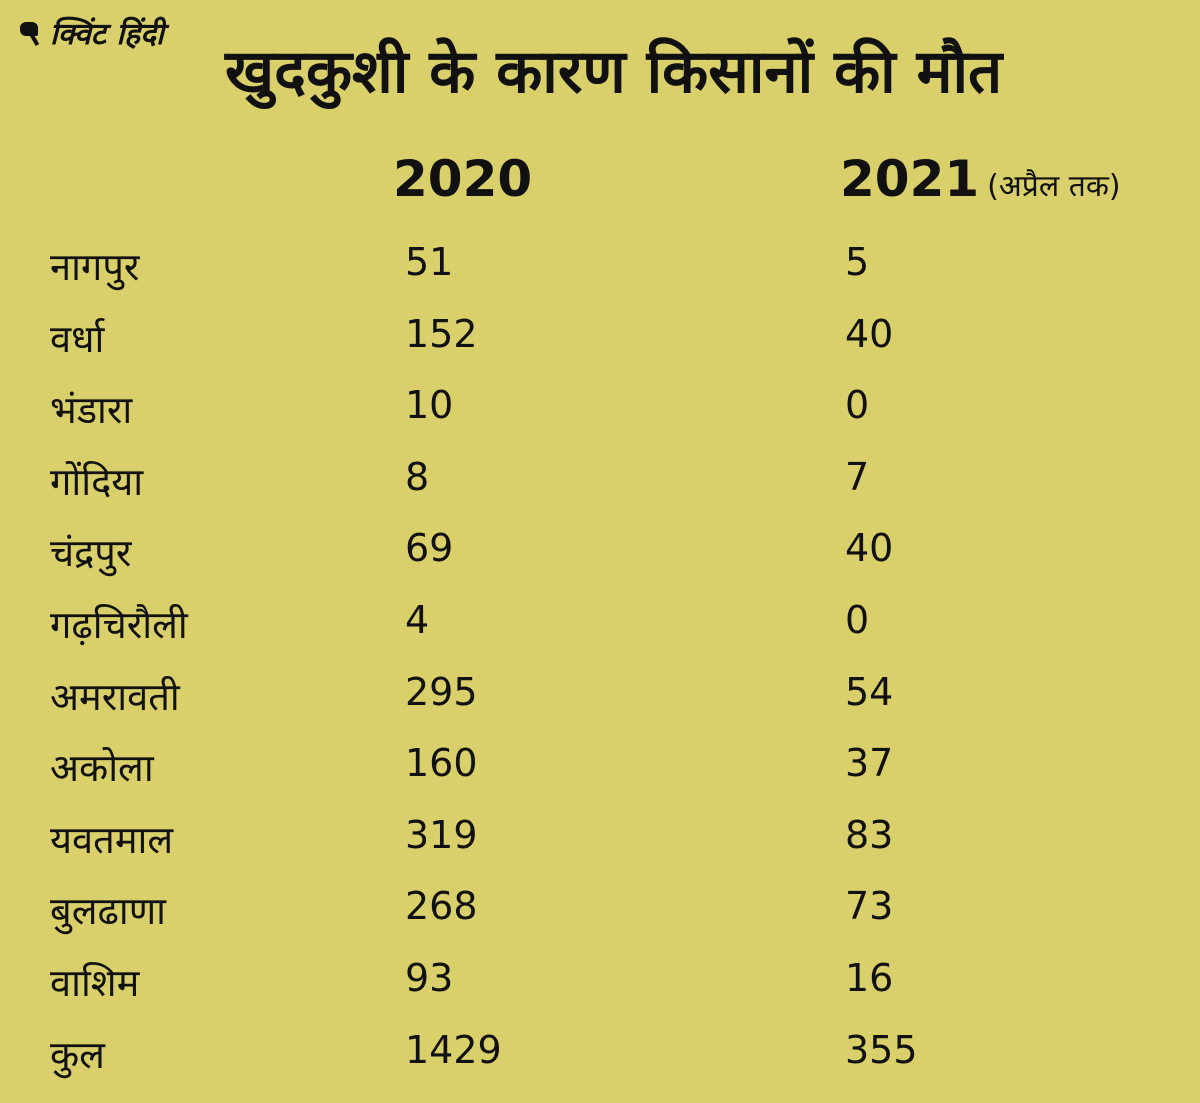  I want to click on value-2021: 355, so click(881, 1049).